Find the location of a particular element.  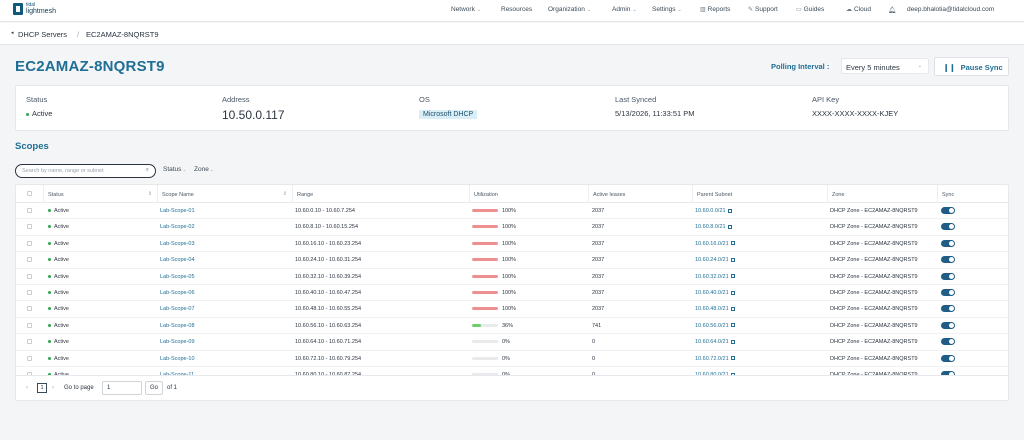

scope-name-link: Lab-Scope-09 is located at coordinates (177, 342).